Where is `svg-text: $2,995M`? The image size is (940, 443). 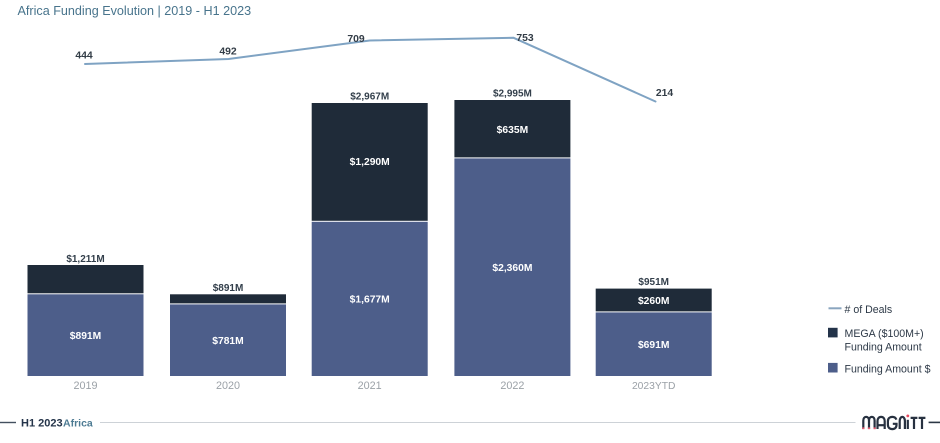 svg-text: $2,995M is located at coordinates (512, 93).